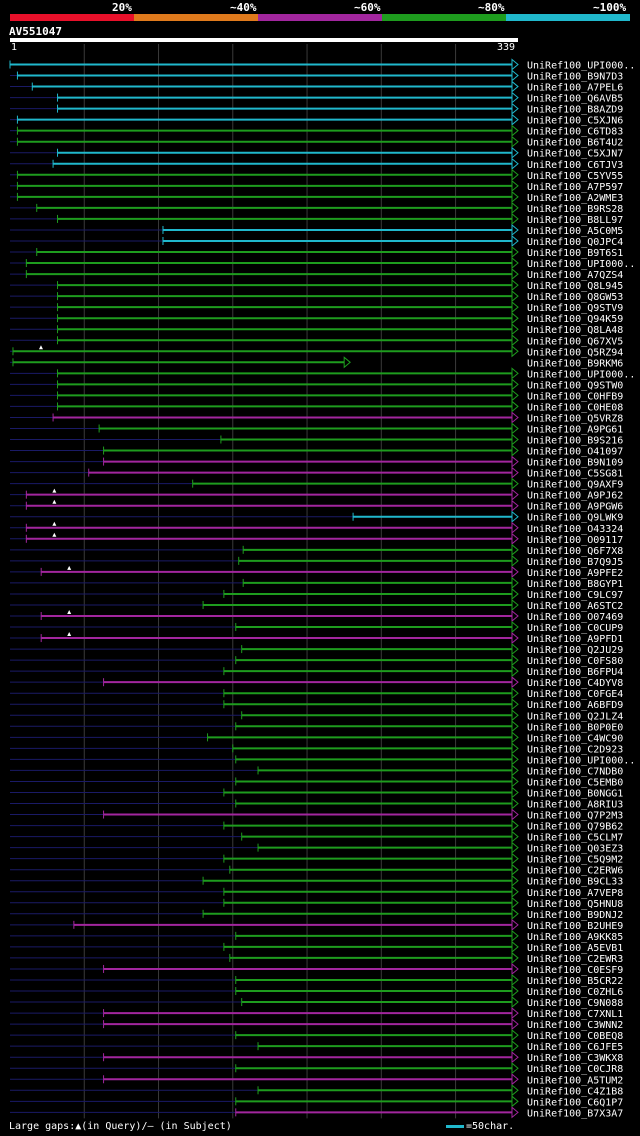 The width and height of the screenshot is (640, 1136). What do you see at coordinates (122, 7) in the screenshot?
I see `legend-label-20: 20%` at bounding box center [122, 7].